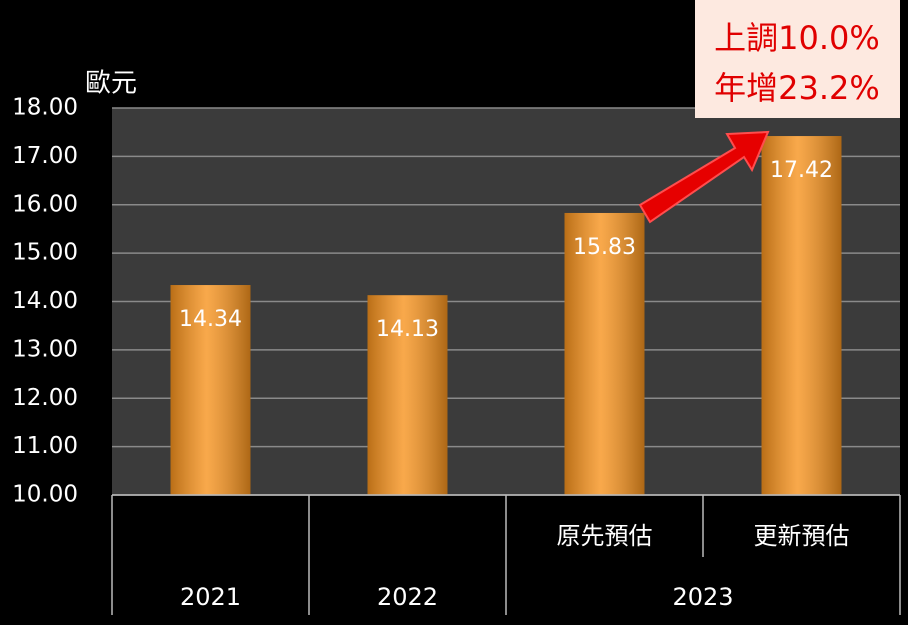 This screenshot has width=908, height=625. Describe the element at coordinates (797, 38) in the screenshot. I see `annotation: 上調10.0%` at that location.